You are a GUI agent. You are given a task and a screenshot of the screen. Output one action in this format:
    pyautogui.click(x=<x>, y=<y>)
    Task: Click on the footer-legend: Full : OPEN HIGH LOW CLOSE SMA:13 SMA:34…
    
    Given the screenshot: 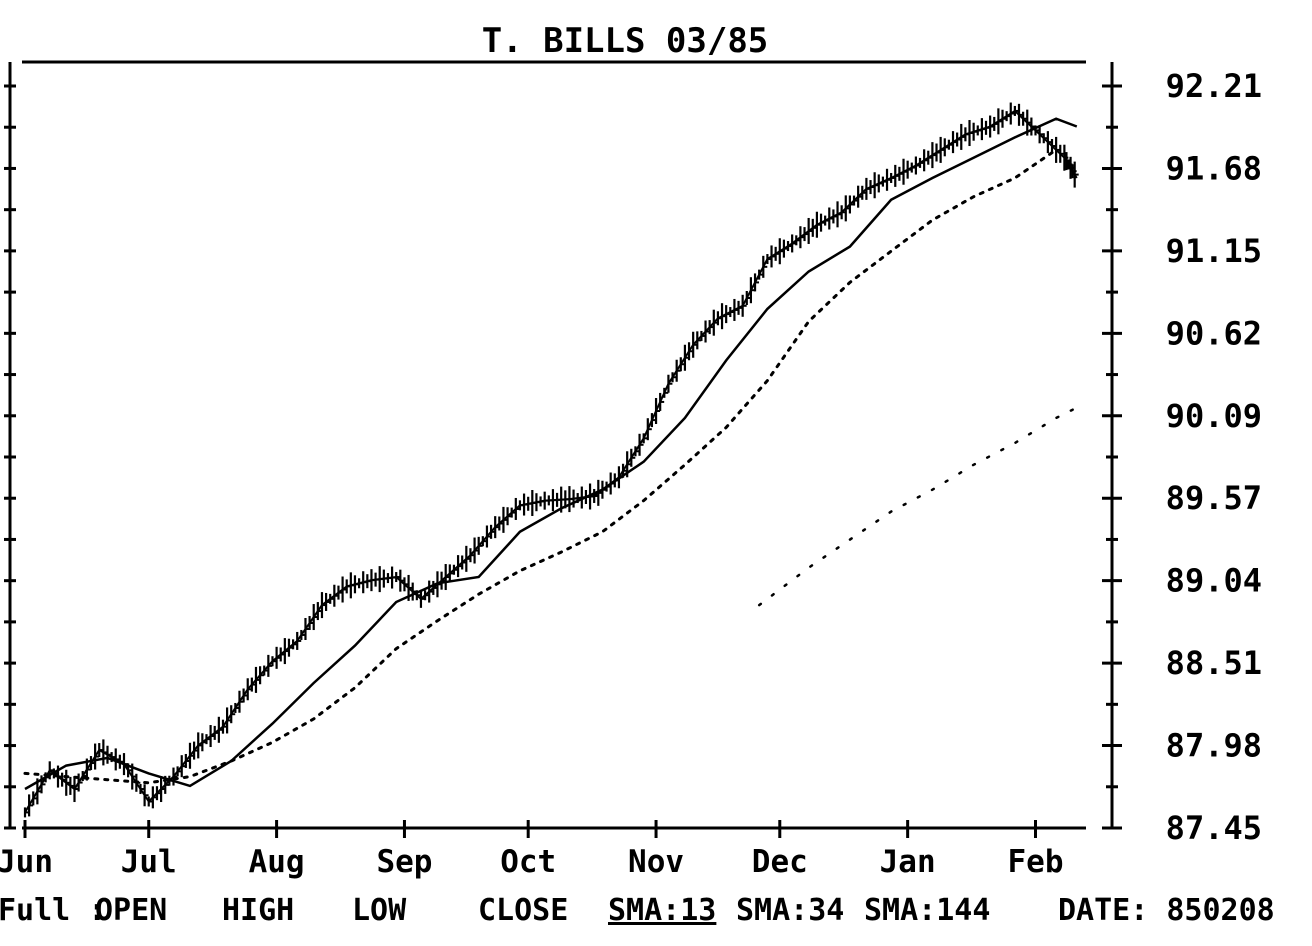 What is the action you would take?
    pyautogui.click(x=637, y=910)
    